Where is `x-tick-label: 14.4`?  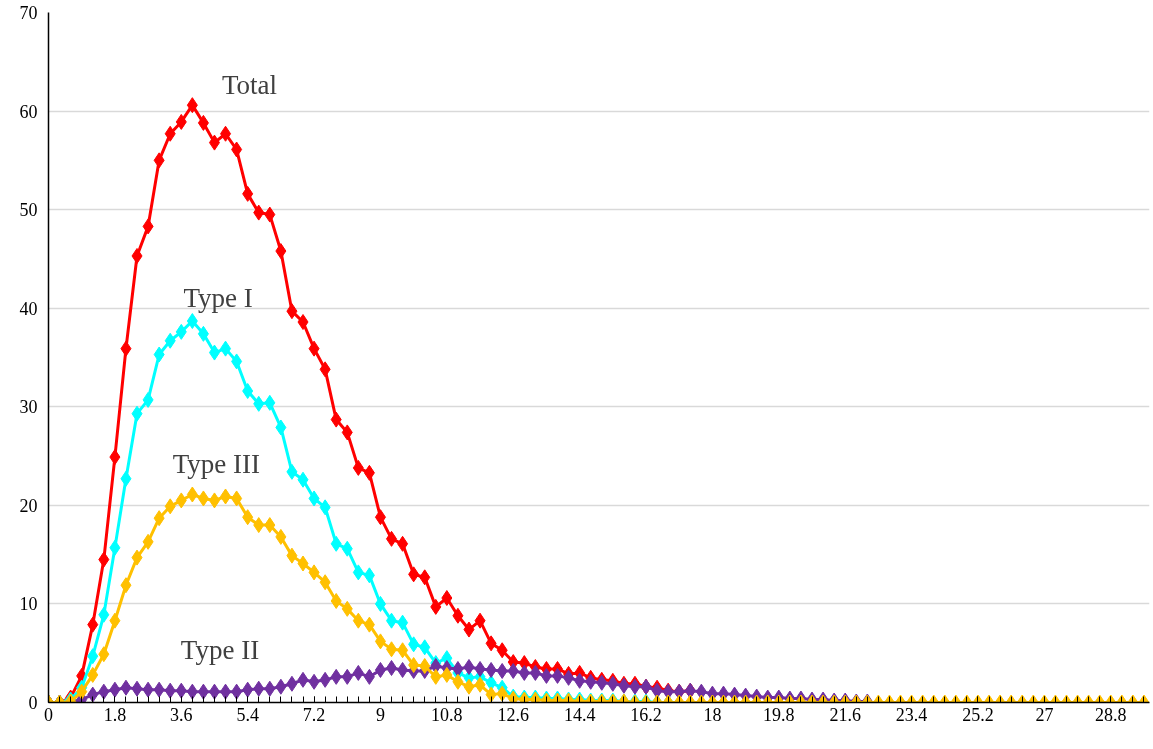
x-tick-label: 14.4 is located at coordinates (579, 714).